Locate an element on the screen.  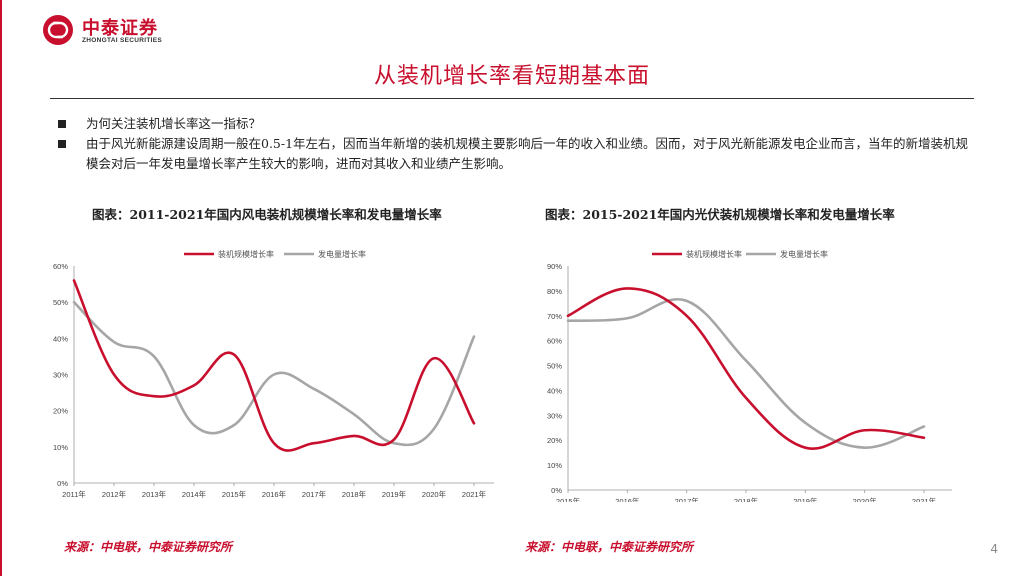
company-logo: 中泰证券 ZHONGTAI SECURITIES is located at coordinates (117, 31).